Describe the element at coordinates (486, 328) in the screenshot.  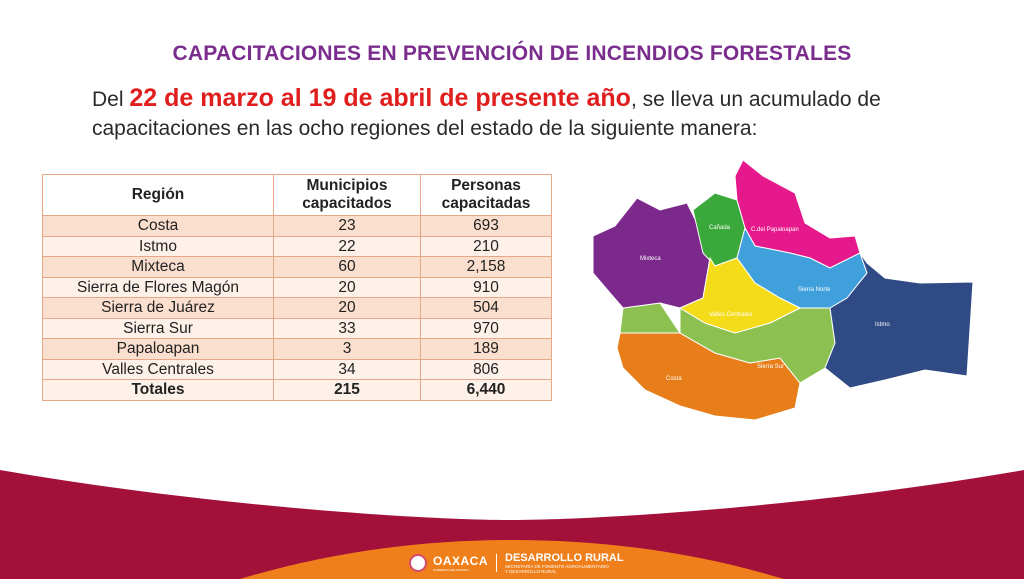
I see `cell-personas: 970` at that location.